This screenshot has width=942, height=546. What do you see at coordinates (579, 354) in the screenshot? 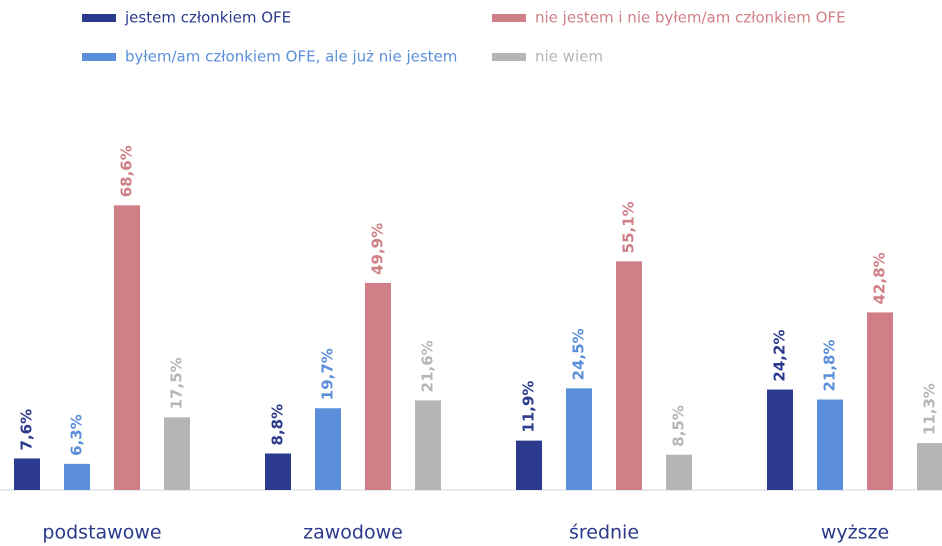
I see `value-label: 24,5%` at bounding box center [579, 354].